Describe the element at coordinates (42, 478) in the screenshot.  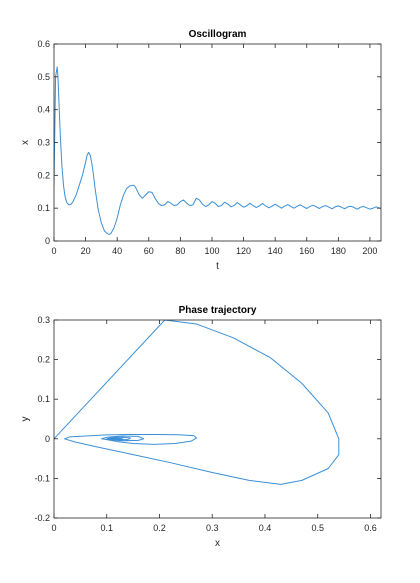
I see `y-tick-label: -0.1` at that location.